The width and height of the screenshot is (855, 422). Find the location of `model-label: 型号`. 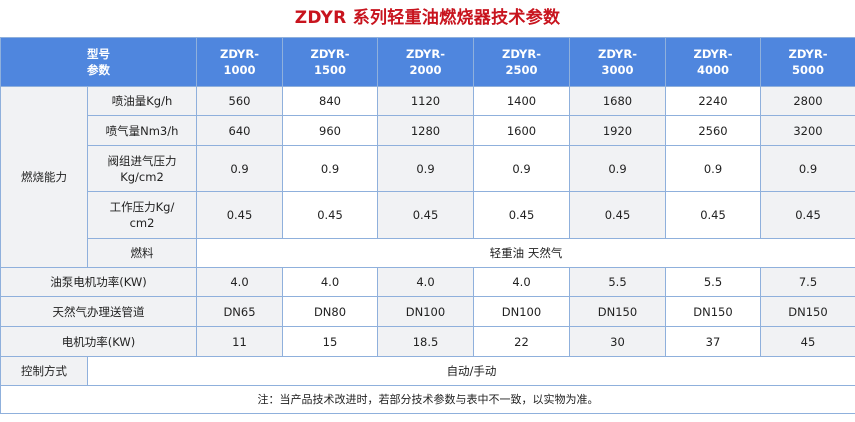

model-label: 型号 is located at coordinates (98, 54).